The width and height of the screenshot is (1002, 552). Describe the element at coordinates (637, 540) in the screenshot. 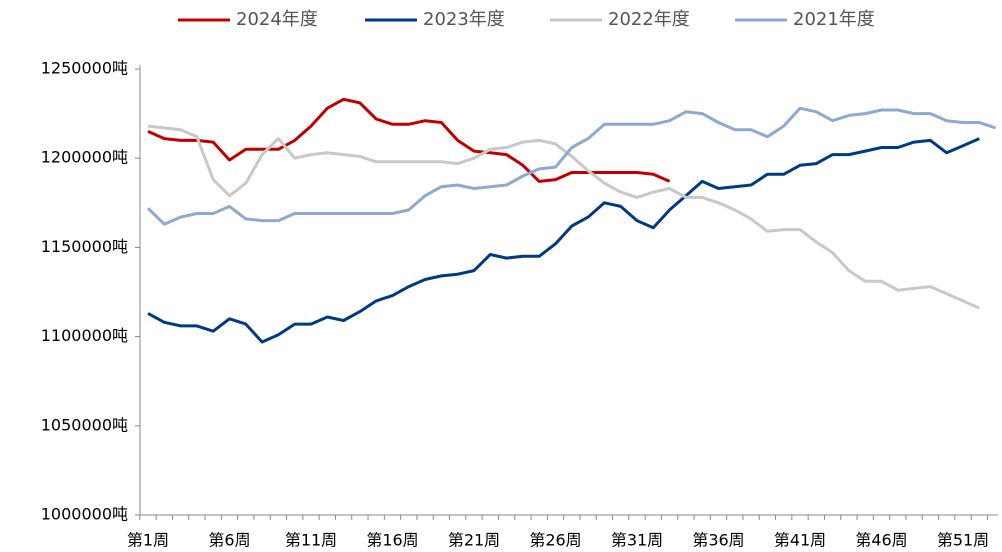

I see `x-tick-label: 第31周` at that location.